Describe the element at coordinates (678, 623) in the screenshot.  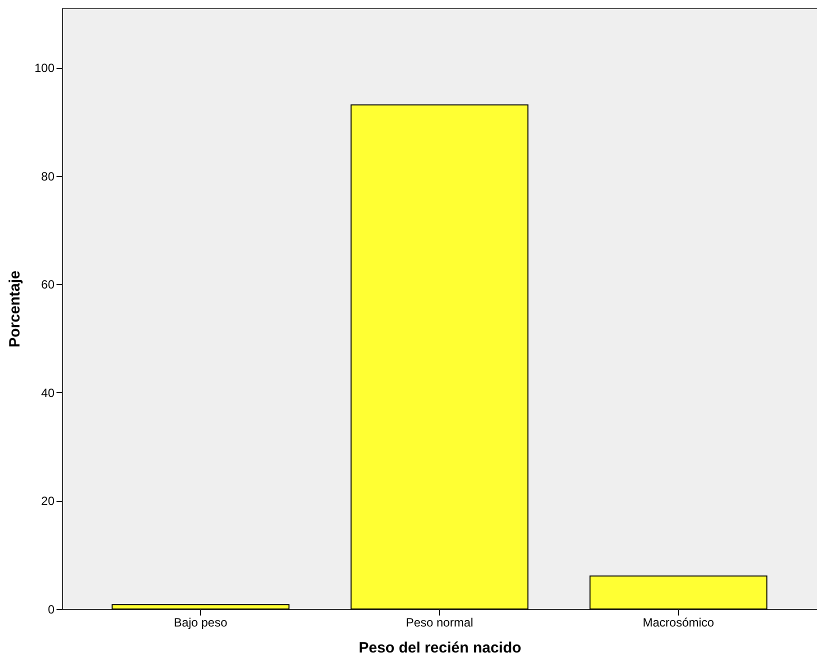
I see `x-tick-label: Macrosómico` at that location.